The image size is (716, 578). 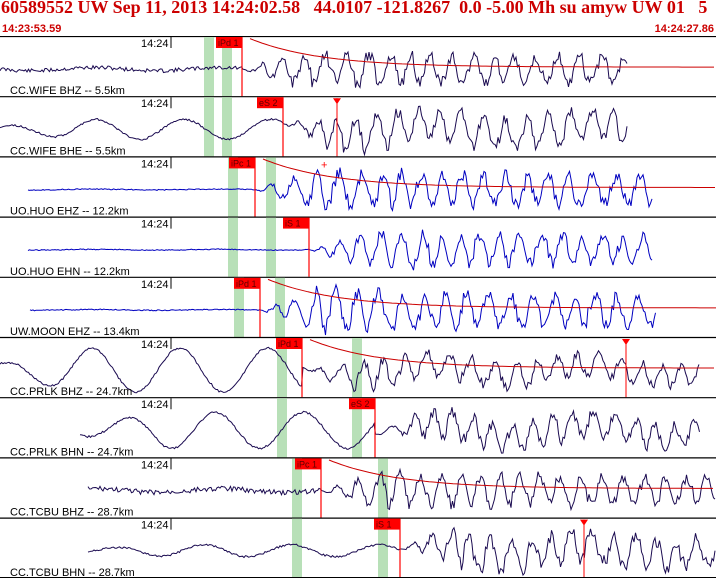 I want to click on trace-row: 14:24 iPc 1 + UO.HUO EHZ -- 12.2km, so click(x=358, y=187).